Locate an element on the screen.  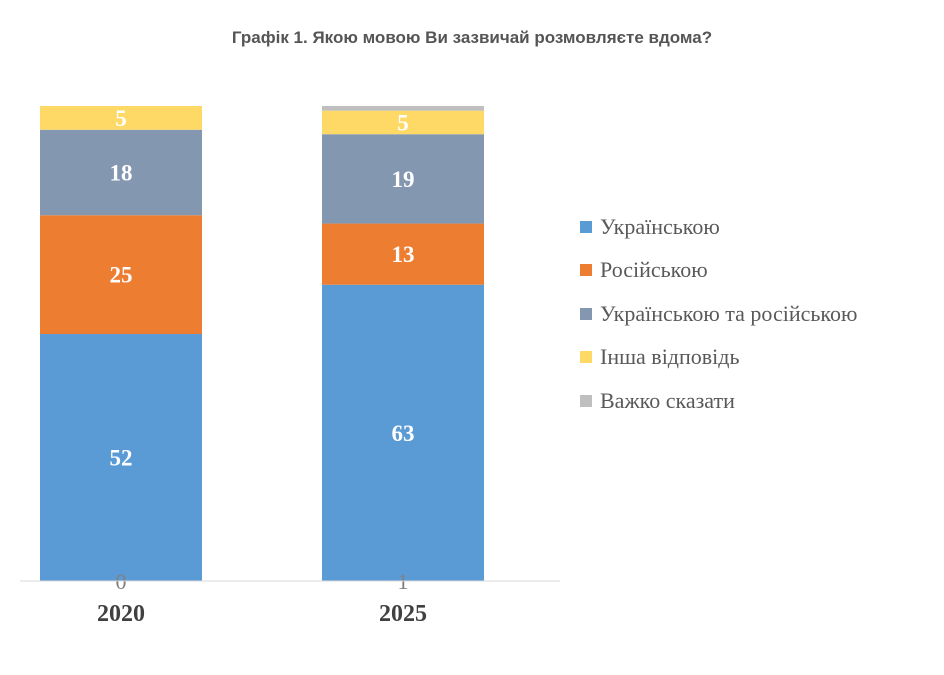
legend-item-1: Українською is located at coordinates (718, 227).